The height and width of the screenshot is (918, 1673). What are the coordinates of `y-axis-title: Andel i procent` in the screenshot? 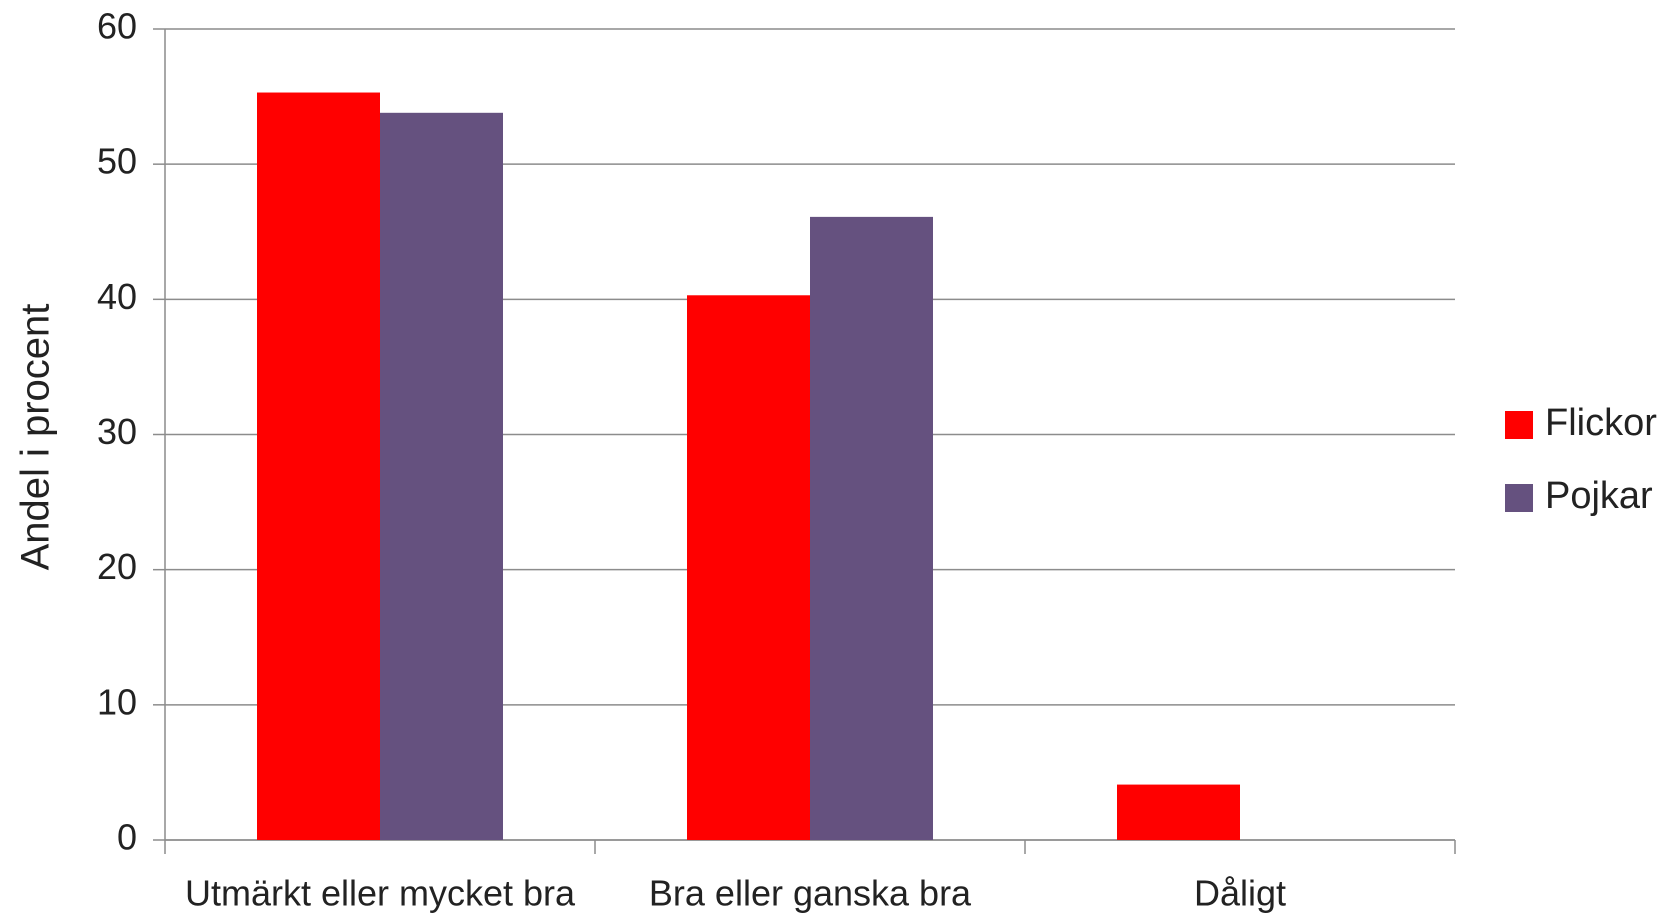 It's located at (36, 437).